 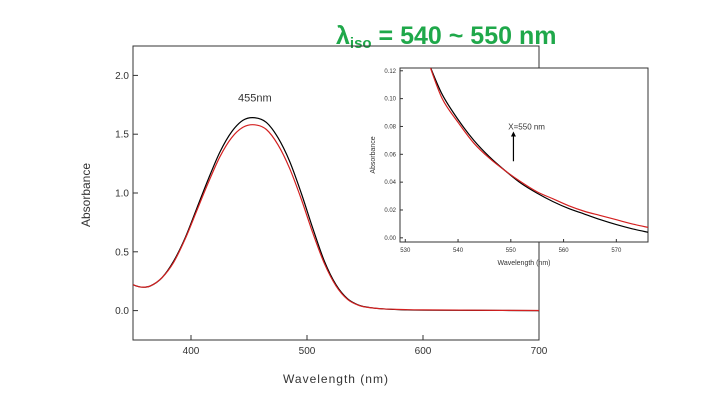 What do you see at coordinates (390, 72) in the screenshot?
I see `y-tick-label: 0.12` at bounding box center [390, 72].